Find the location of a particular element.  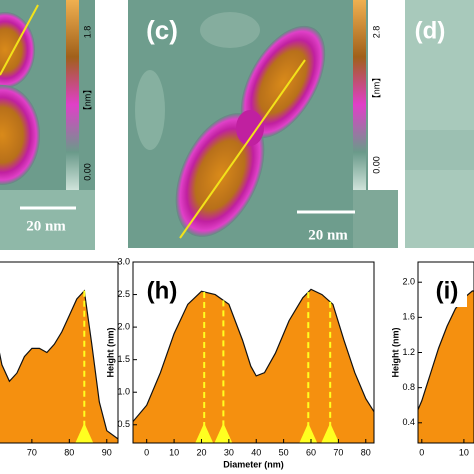

x-tick-label: 50 is located at coordinates (284, 452).